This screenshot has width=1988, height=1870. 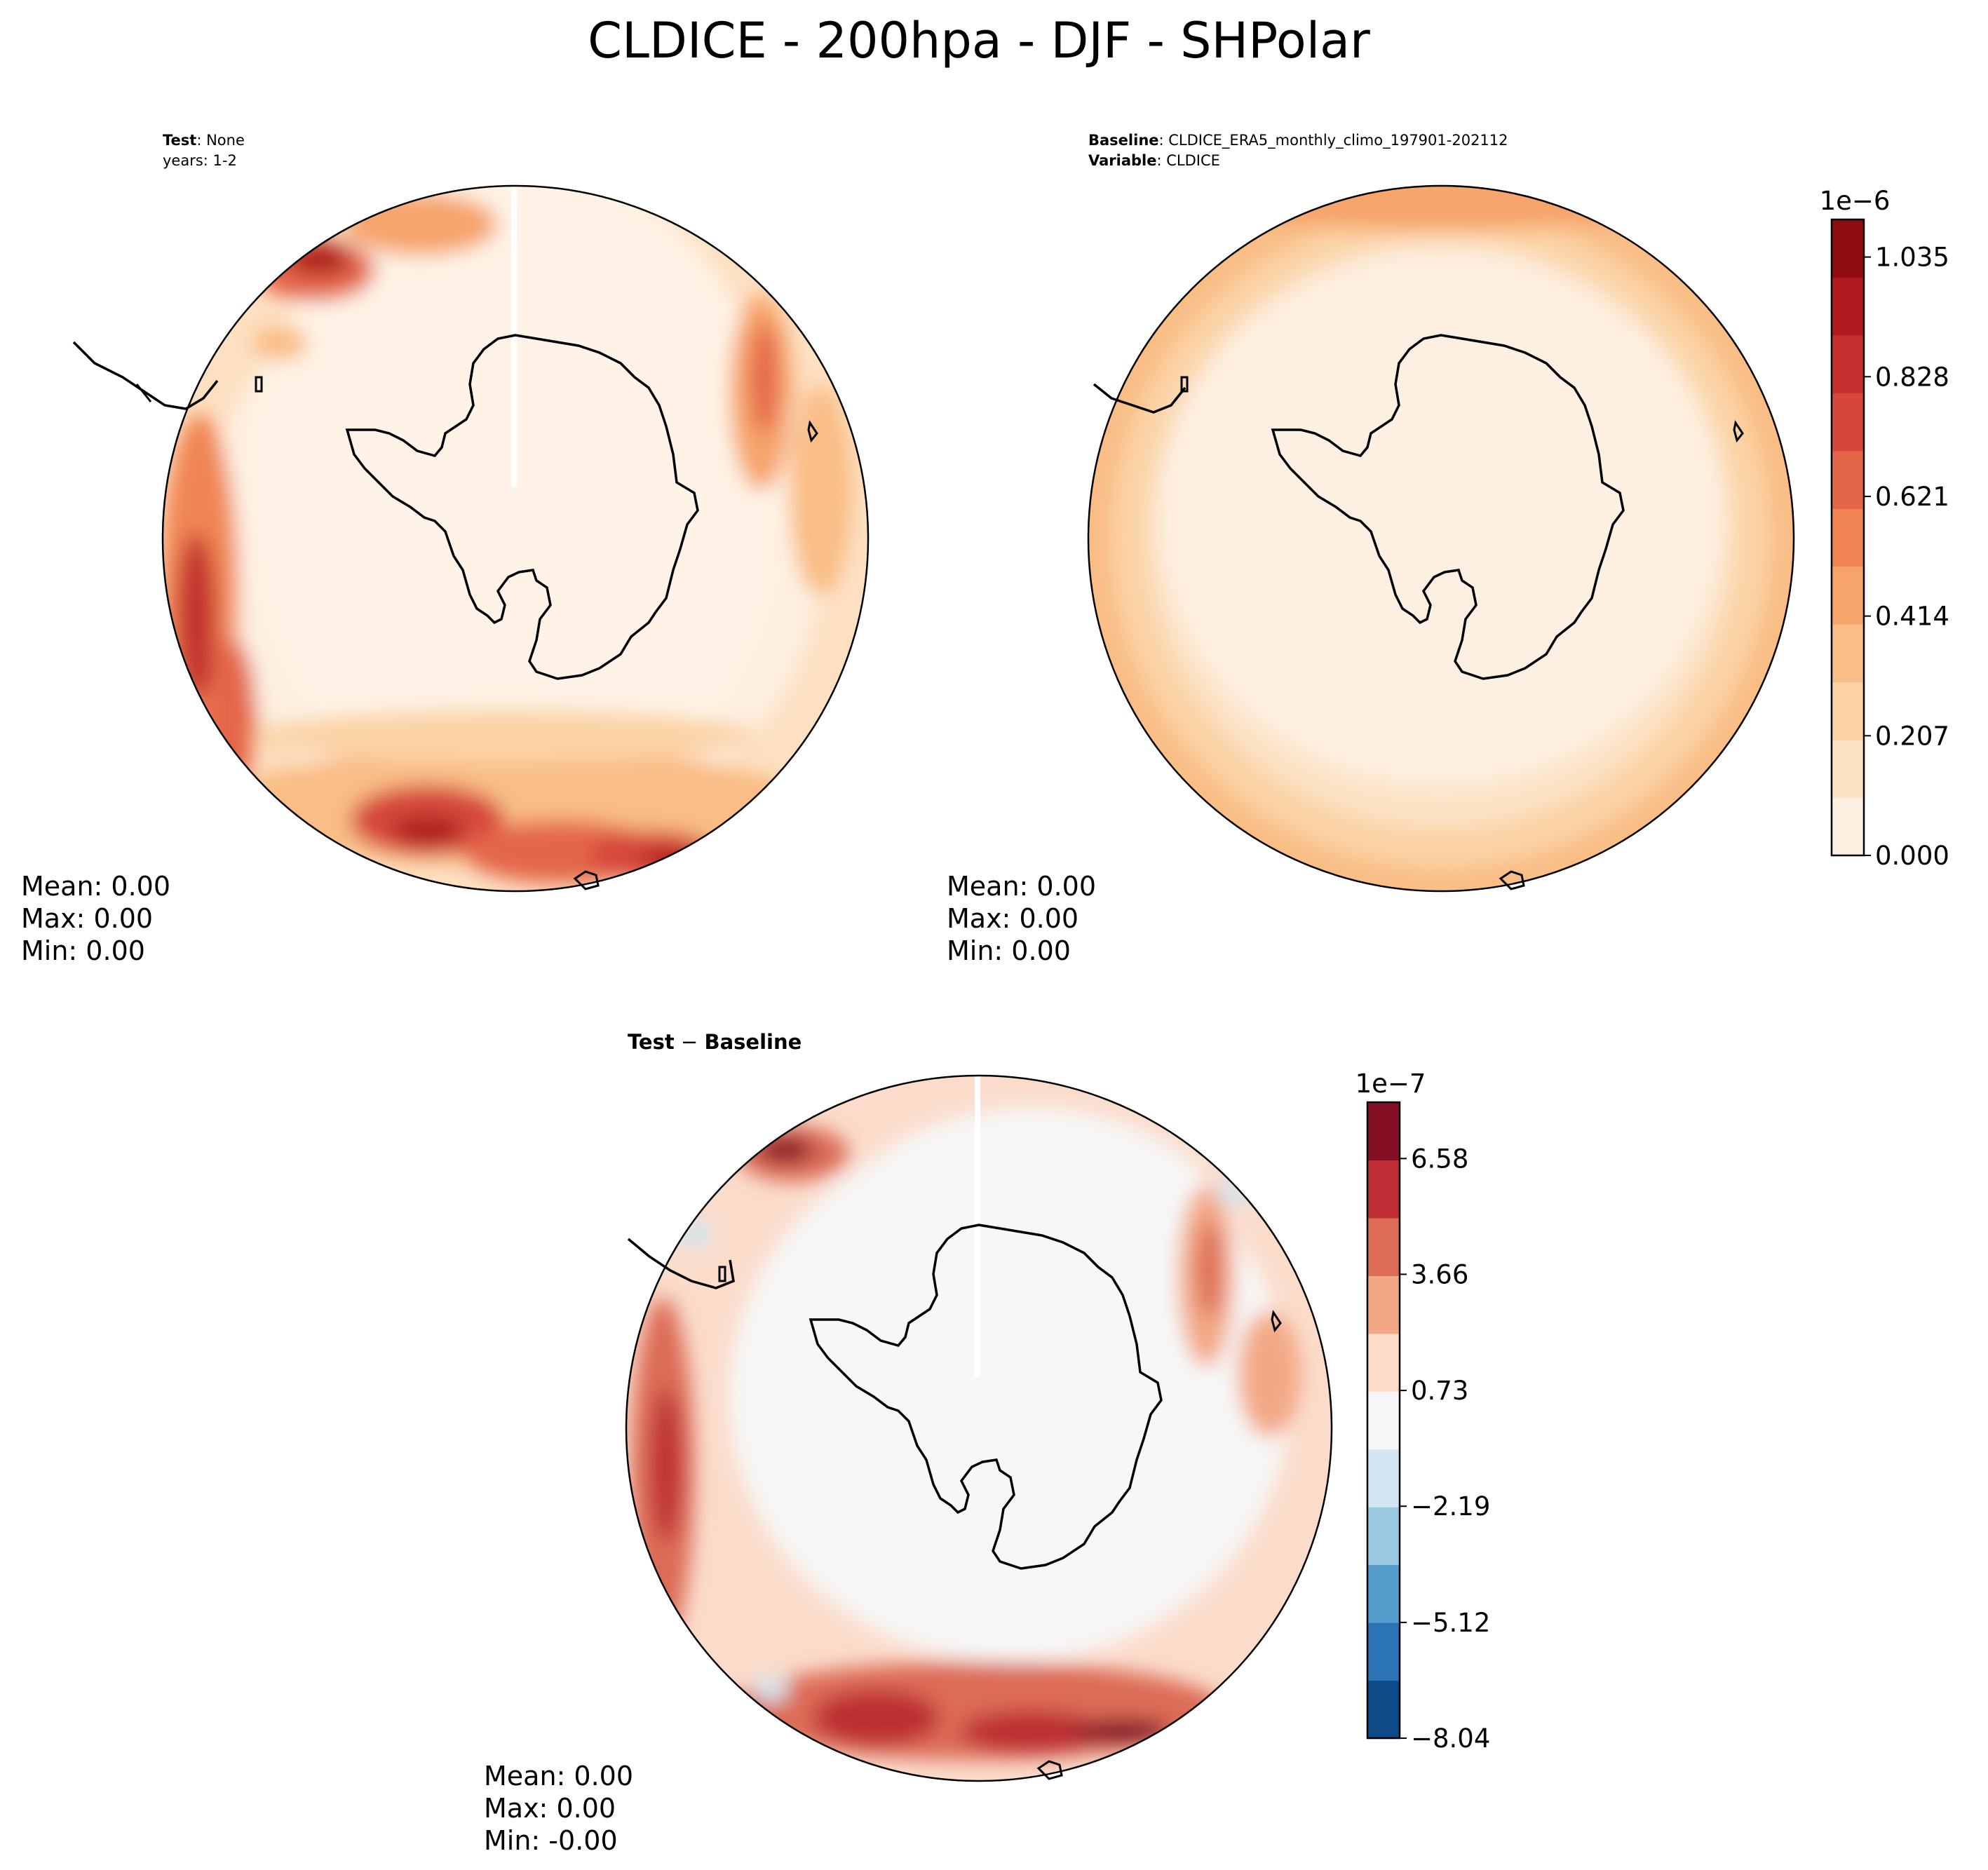 What do you see at coordinates (220, 141) in the screenshot?
I see `test-header-value: : None` at bounding box center [220, 141].